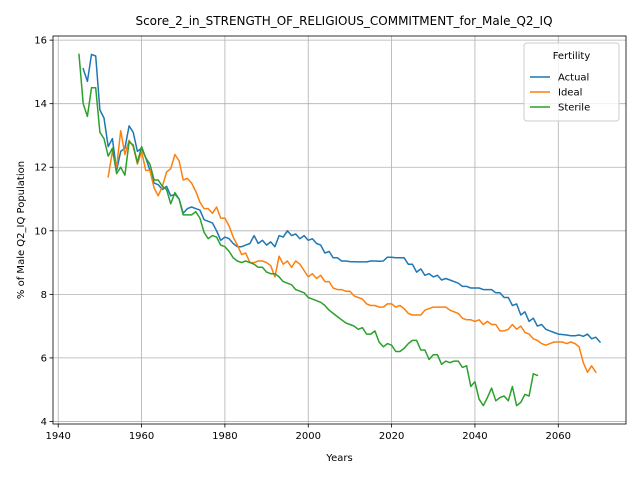  Describe the element at coordinates (40, 104) in the screenshot. I see `y-tick-label: 14` at that location.